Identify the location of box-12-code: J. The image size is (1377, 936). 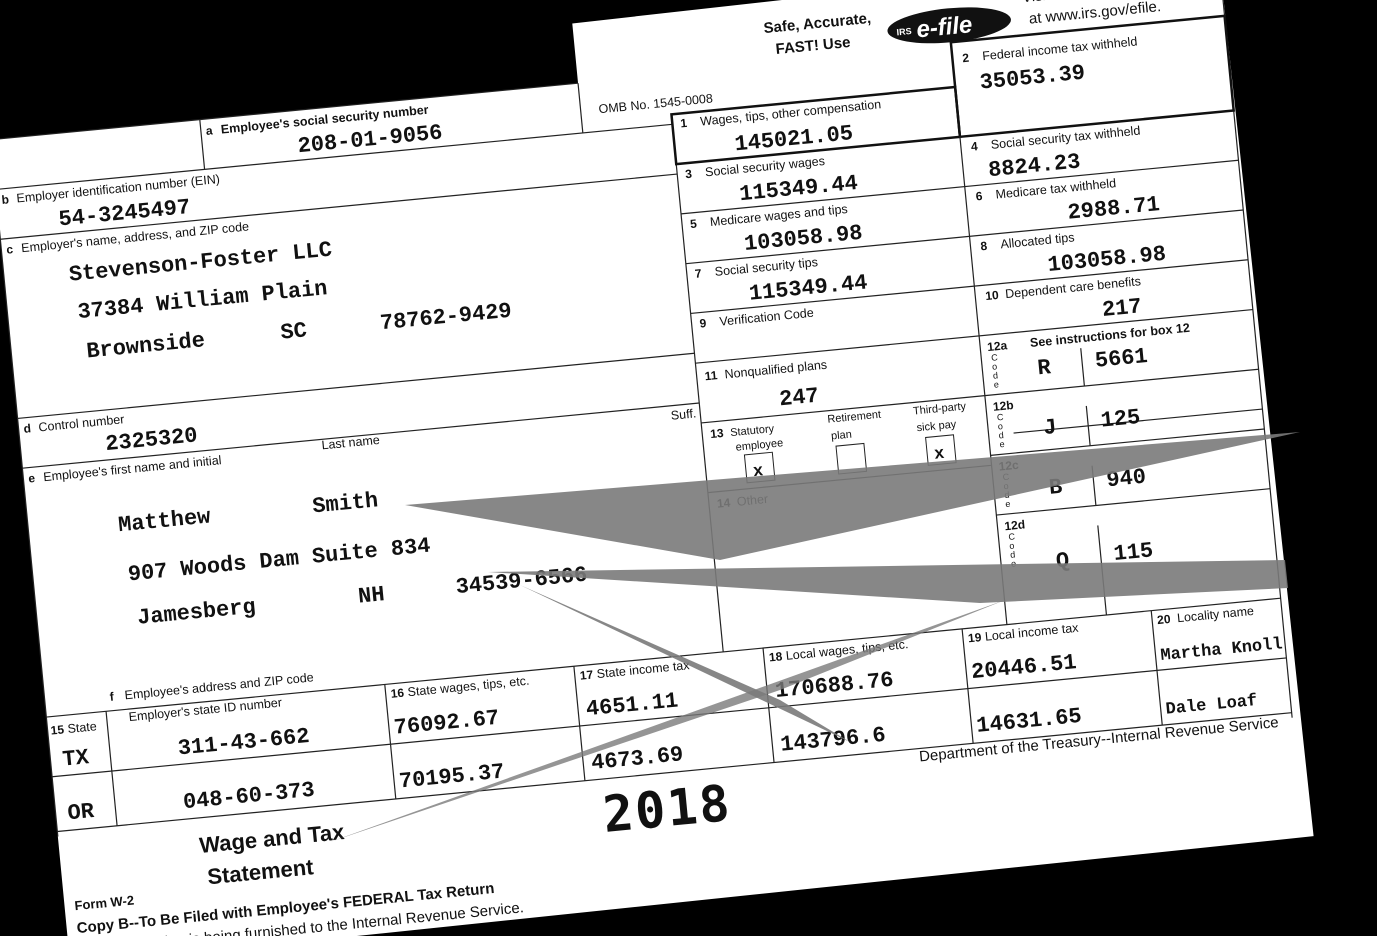
(1050, 428).